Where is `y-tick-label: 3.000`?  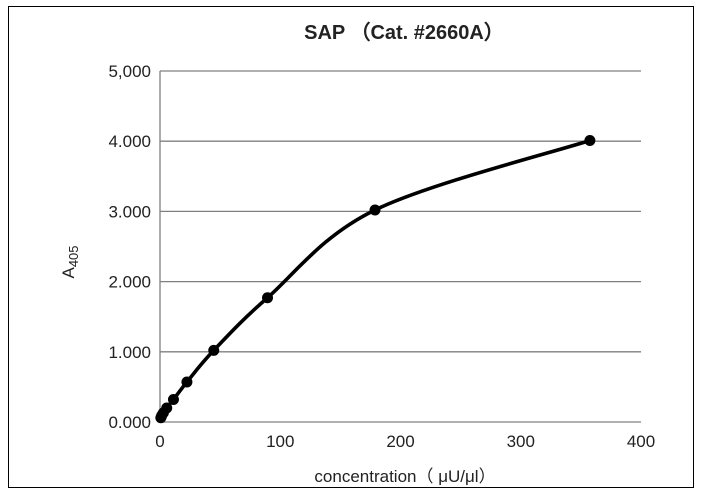 y-tick-label: 3.000 is located at coordinates (129, 211).